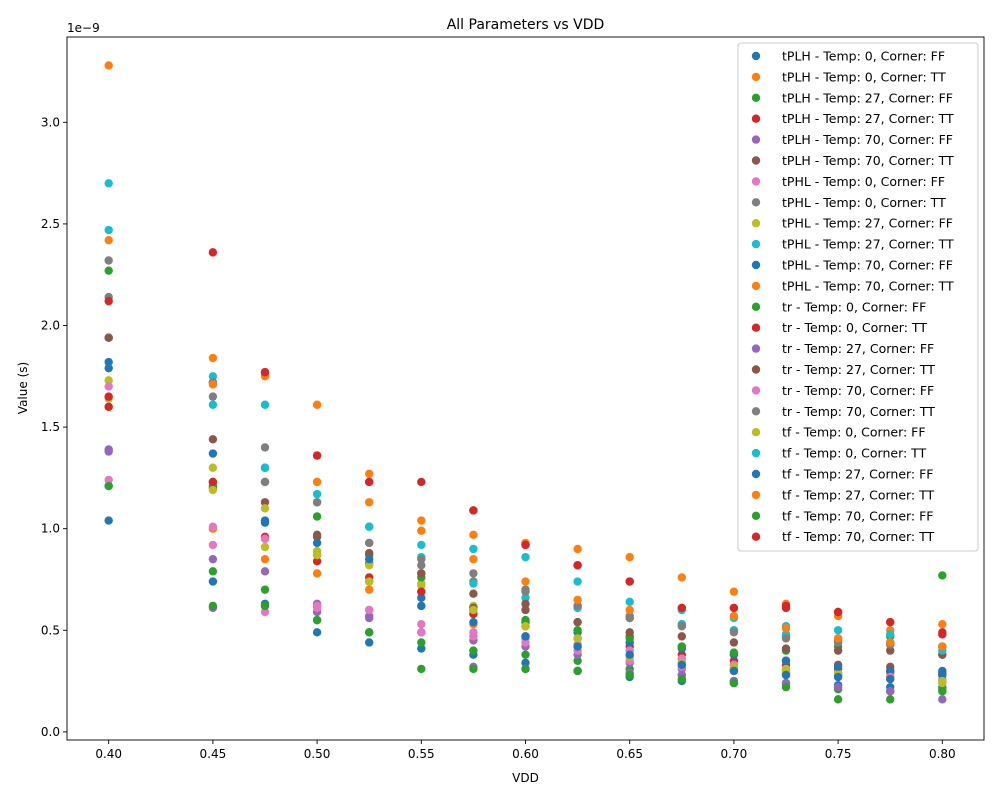 The image size is (1000, 800). Describe the element at coordinates (868, 285) in the screenshot. I see `legend-label: tPHL - Temp: 70, Corner: TT` at that location.